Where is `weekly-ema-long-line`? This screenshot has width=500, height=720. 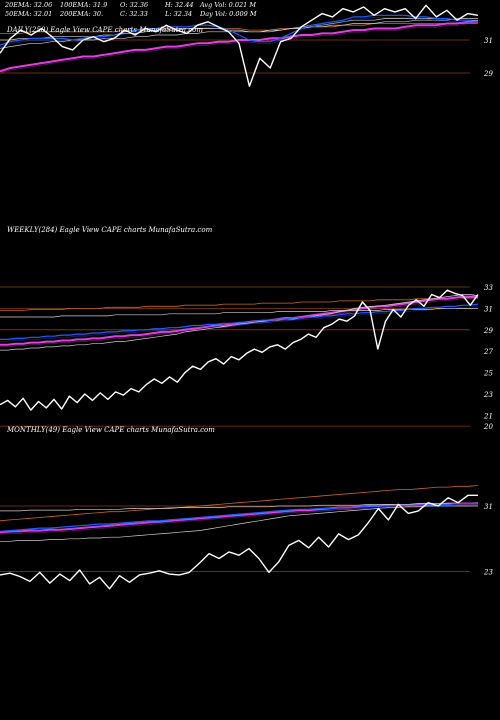
weekly-ema-long-line is located at coordinates (239, 320).